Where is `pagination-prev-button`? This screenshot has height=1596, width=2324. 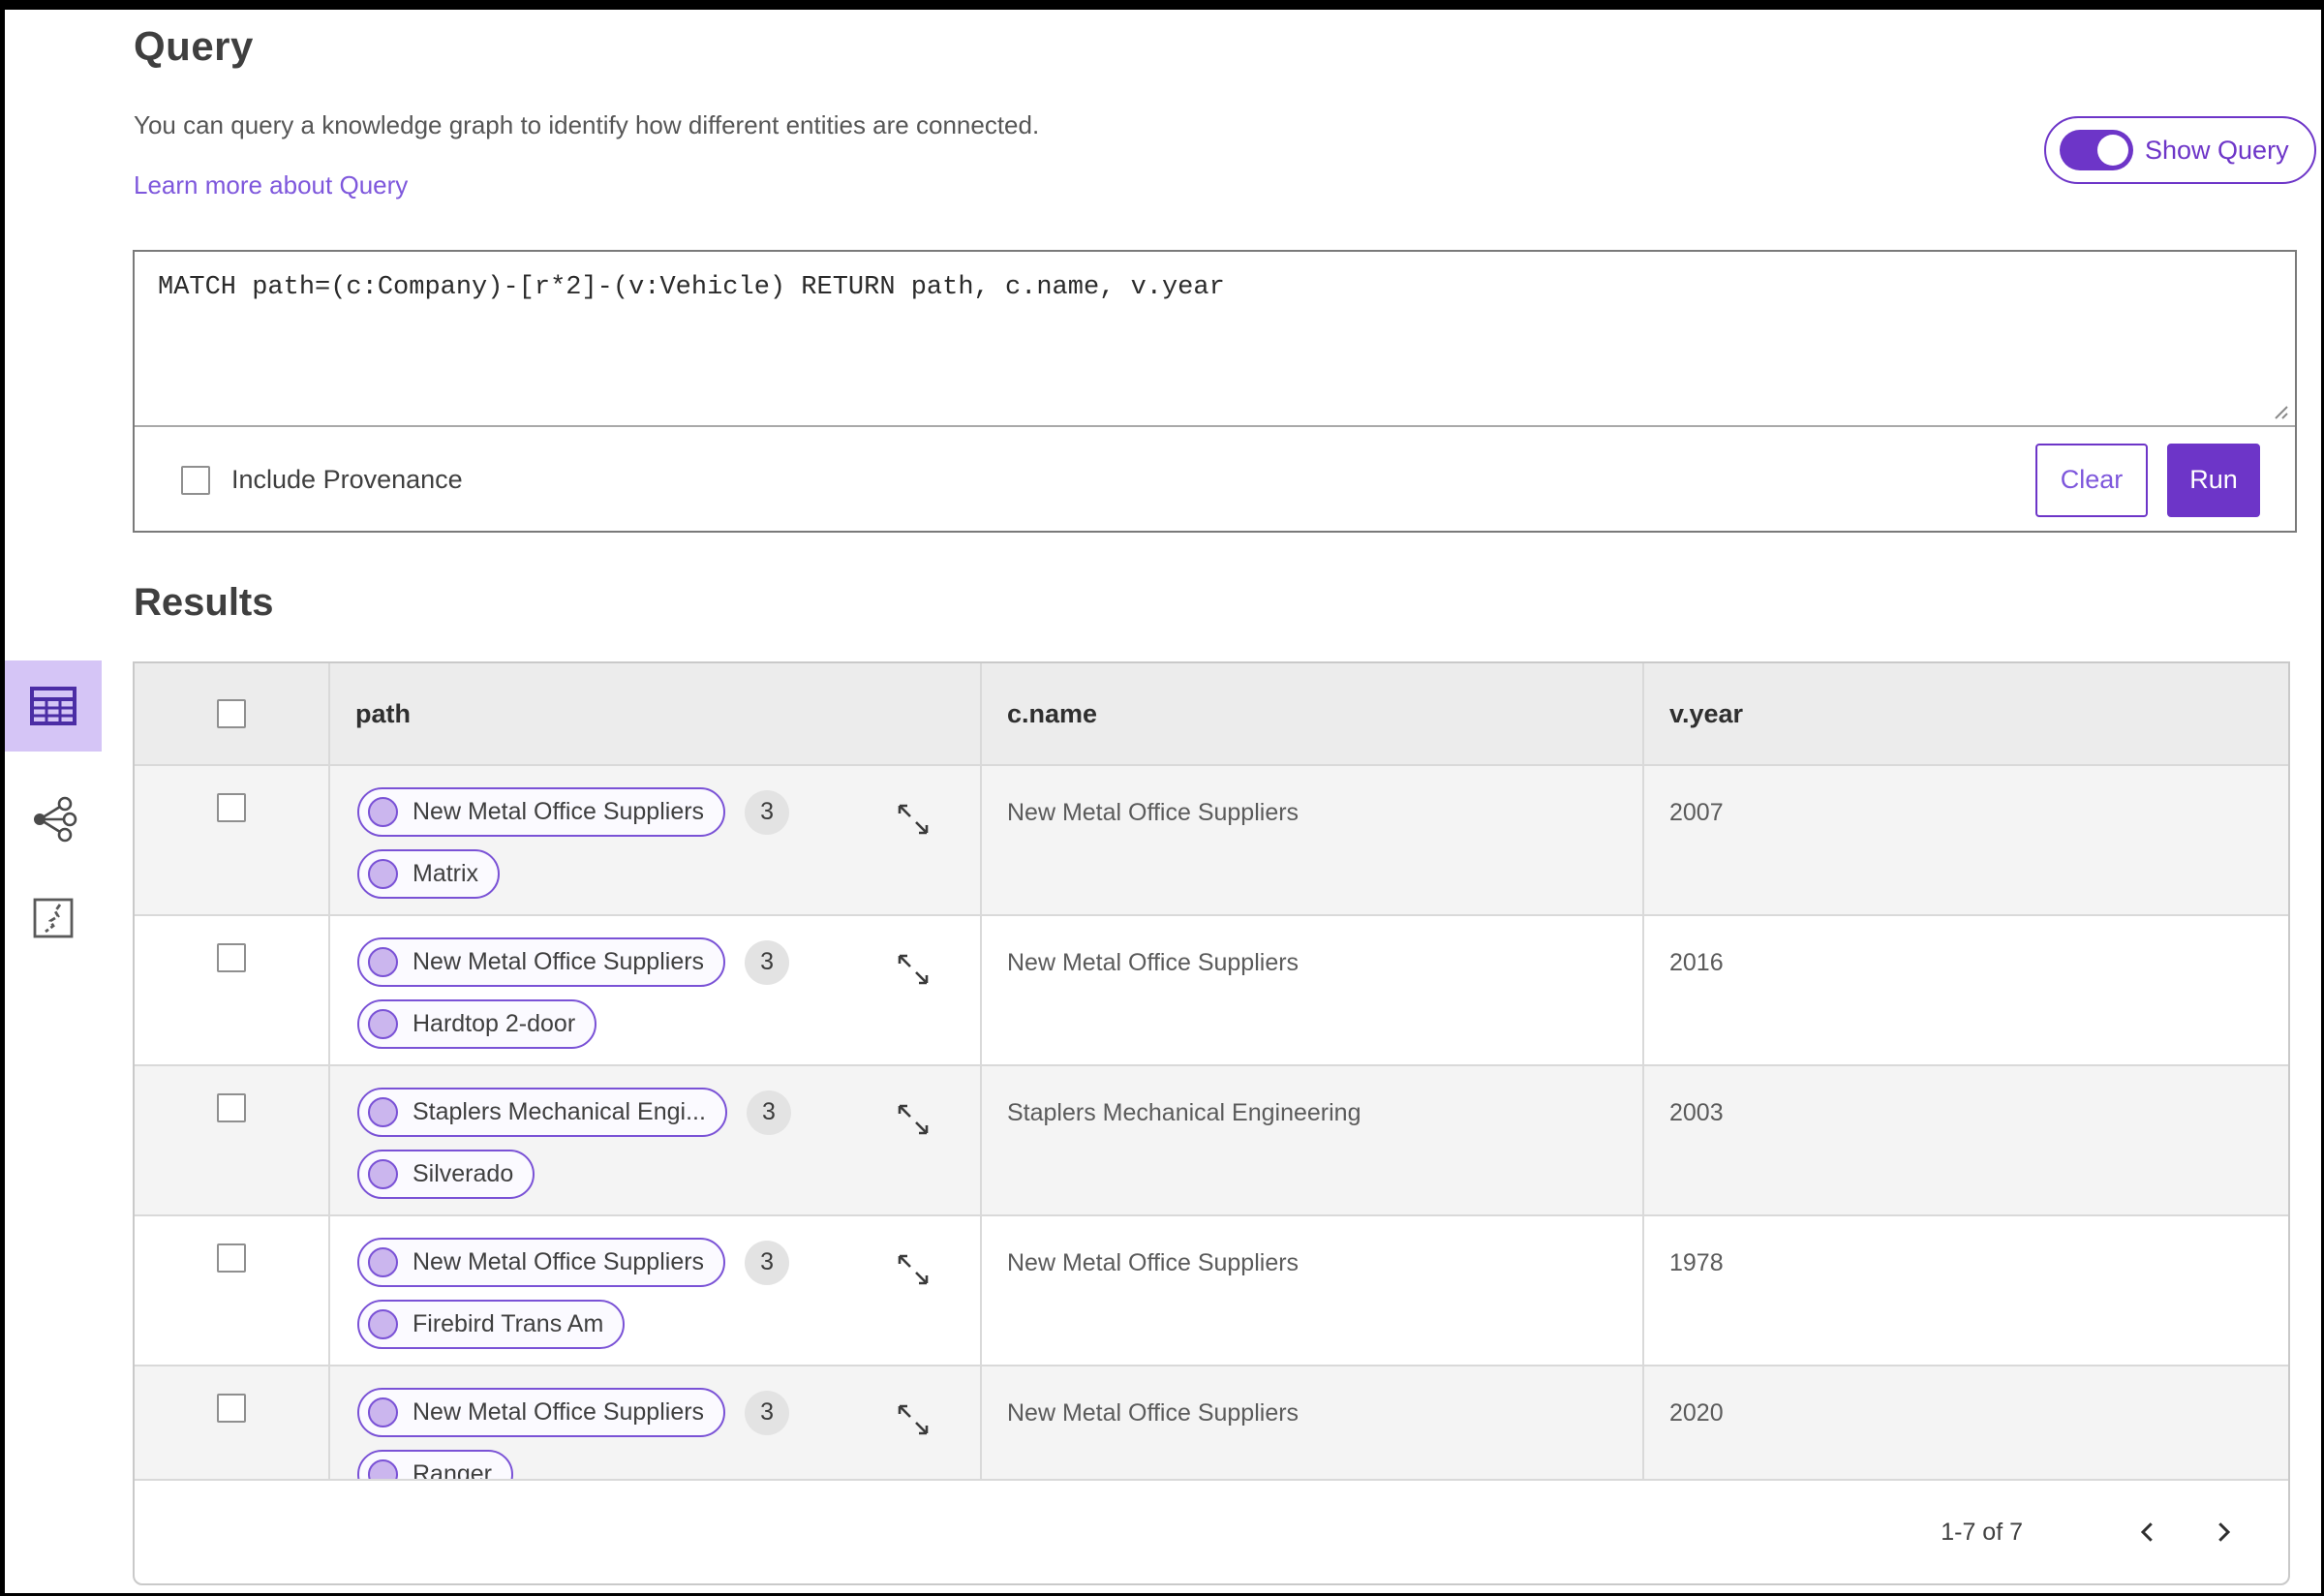
pagination-prev-button is located at coordinates (2148, 1532).